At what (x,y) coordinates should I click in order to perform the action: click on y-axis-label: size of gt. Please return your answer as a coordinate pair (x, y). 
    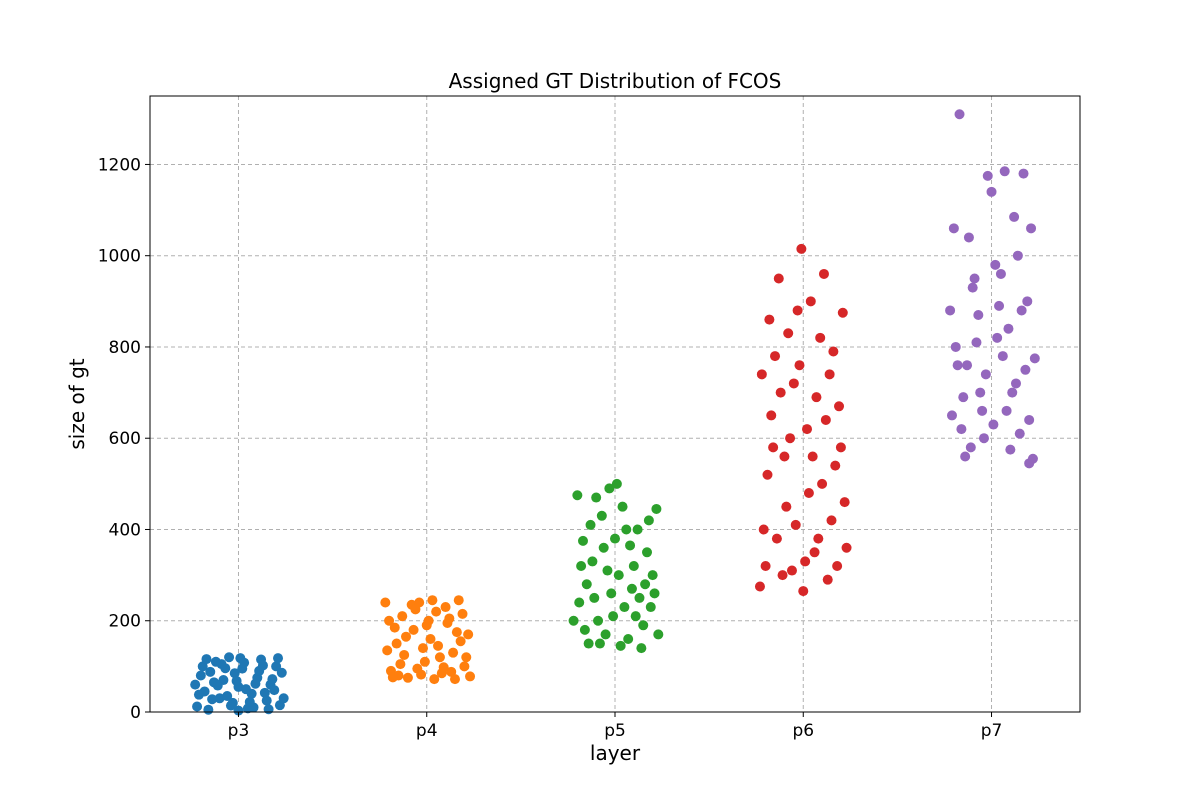
    Looking at the image, I should click on (77, 403).